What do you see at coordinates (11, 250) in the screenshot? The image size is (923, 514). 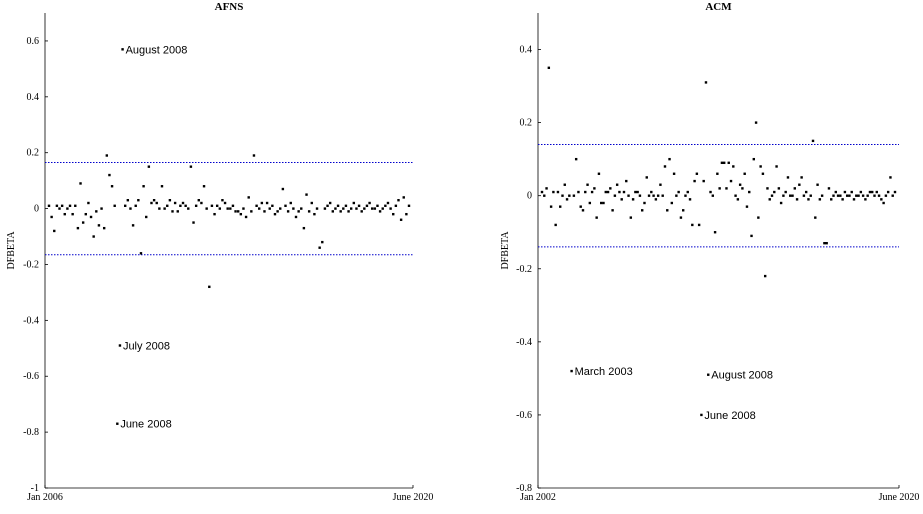 I see `afns-y-axis-label: DFBETA` at bounding box center [11, 250].